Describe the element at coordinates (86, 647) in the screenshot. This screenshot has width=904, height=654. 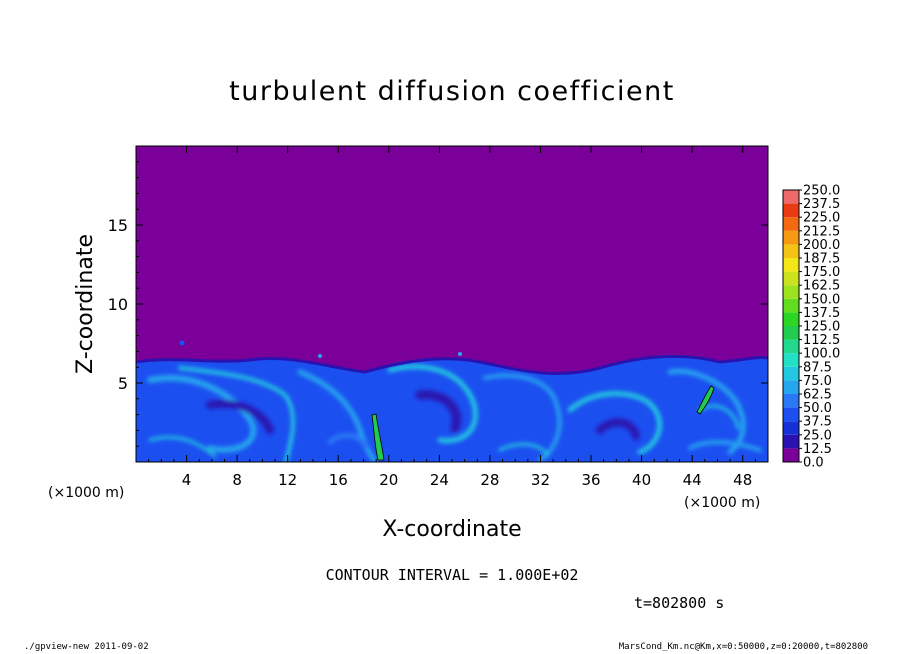
I see `footer-left-text: ./gpview-new 2011-09-02` at that location.